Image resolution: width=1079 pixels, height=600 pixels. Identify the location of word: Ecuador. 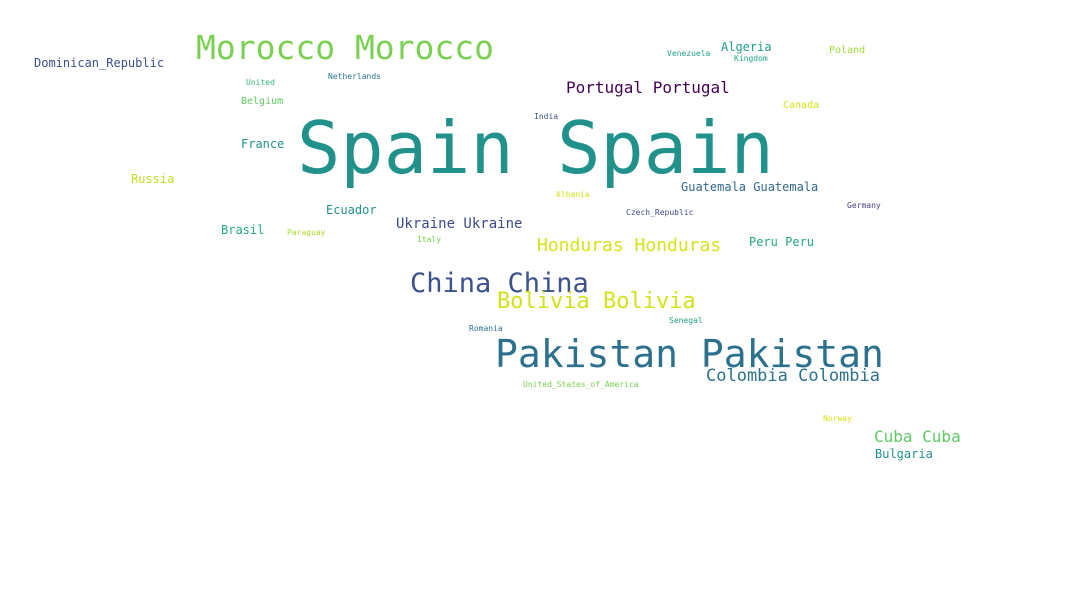
(351, 210).